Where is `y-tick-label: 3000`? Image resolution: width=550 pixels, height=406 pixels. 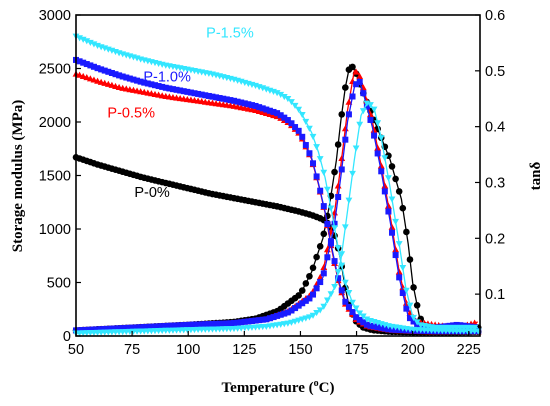 y-tick-label: 3000 is located at coordinates (55, 16).